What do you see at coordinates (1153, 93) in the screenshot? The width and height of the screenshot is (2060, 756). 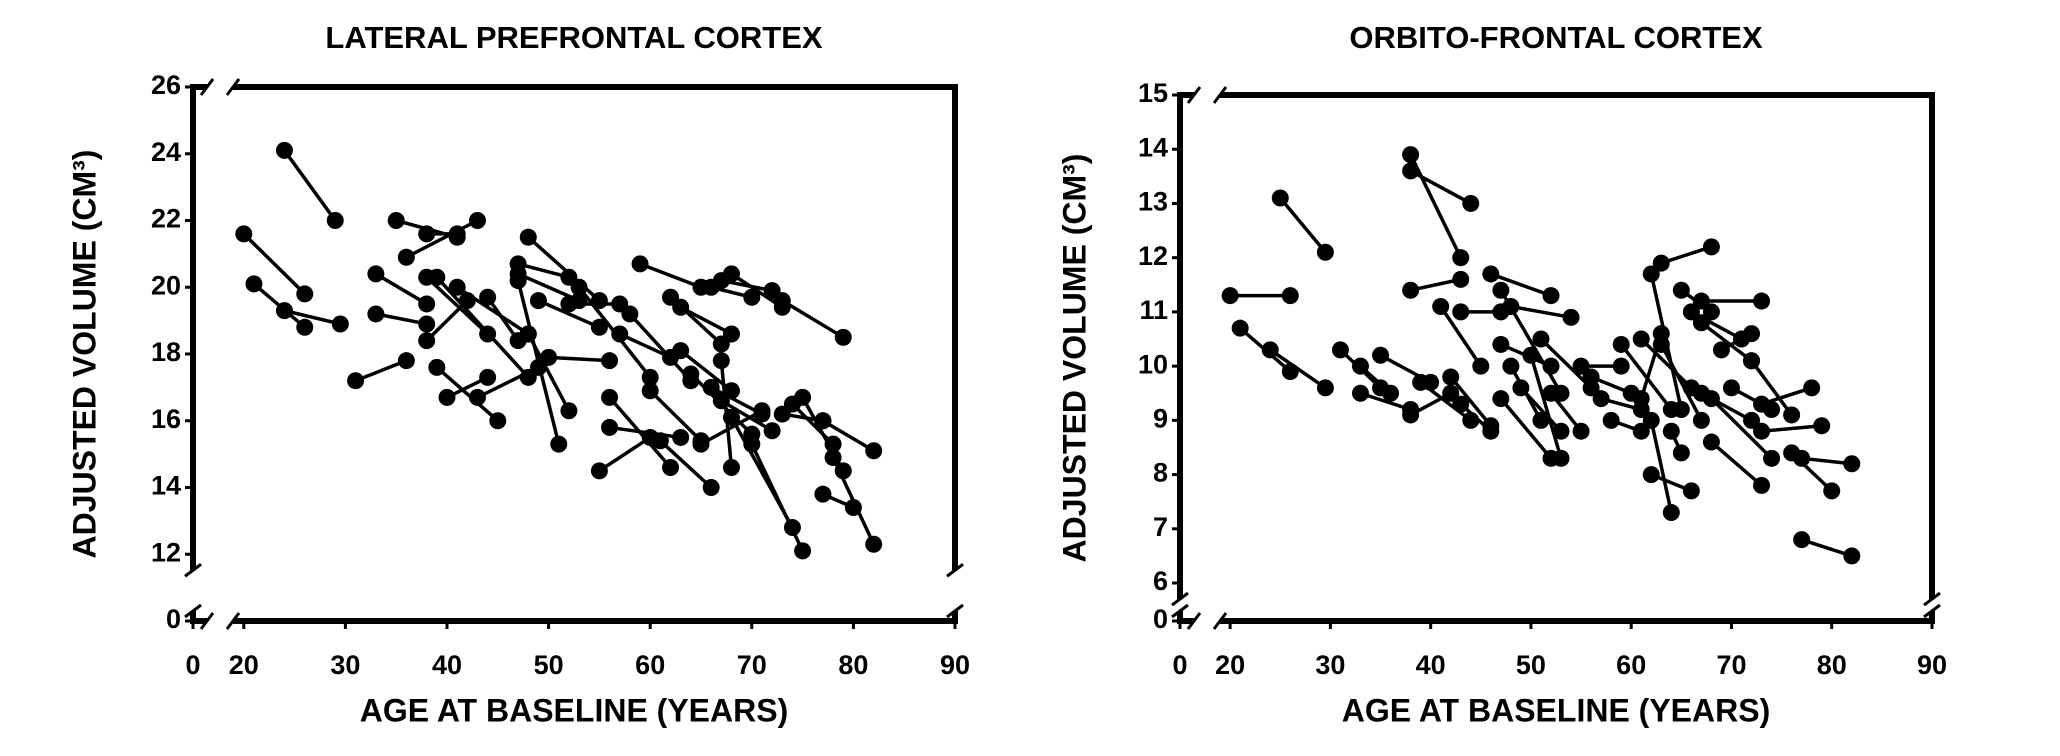 I see `y-tick-label: 15` at bounding box center [1153, 93].